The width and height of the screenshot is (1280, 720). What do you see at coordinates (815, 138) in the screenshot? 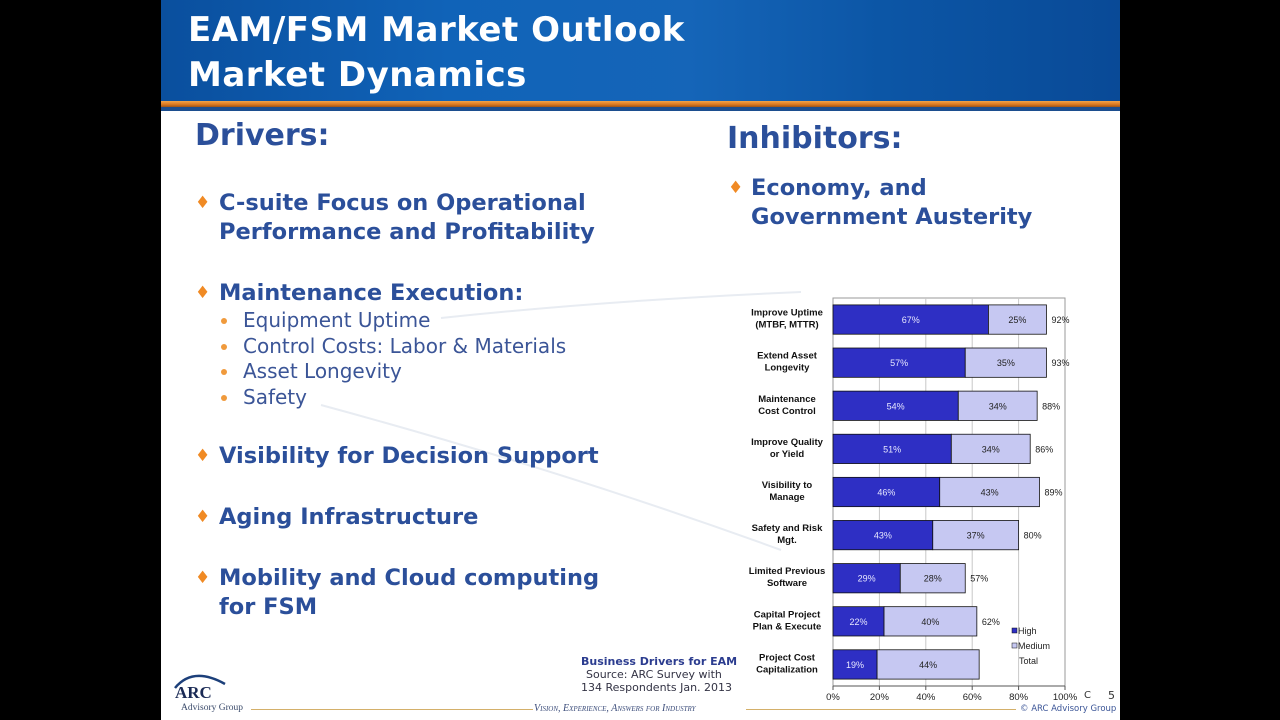
I see `inhibitors-heading: Inhibitors:` at bounding box center [815, 138].